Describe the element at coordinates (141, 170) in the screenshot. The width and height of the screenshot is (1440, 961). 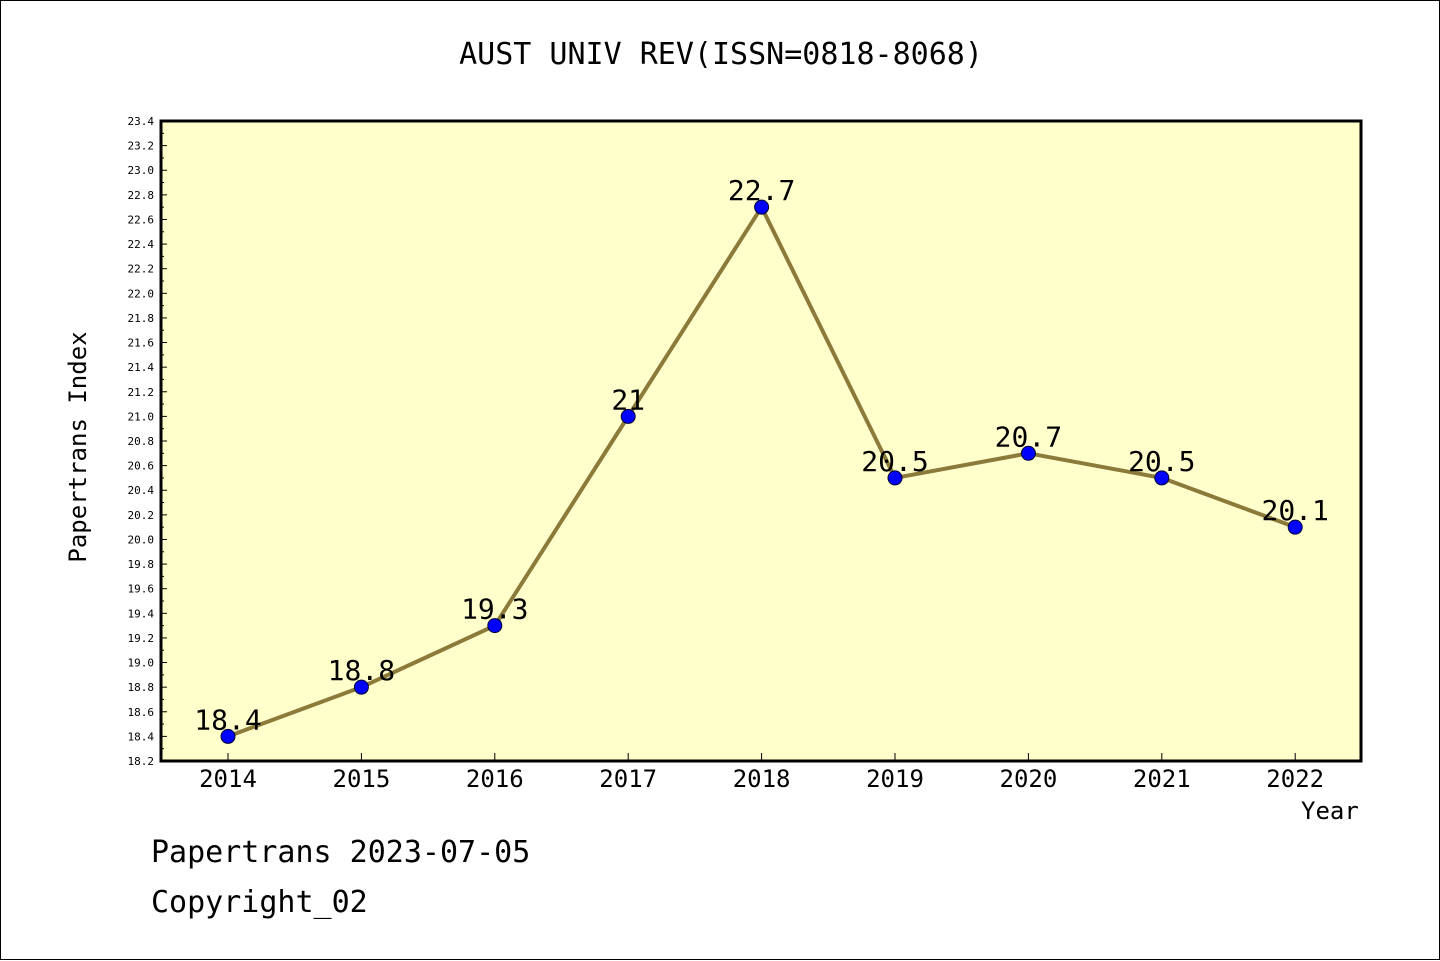
I see `y-tick-label: 23.0` at that location.